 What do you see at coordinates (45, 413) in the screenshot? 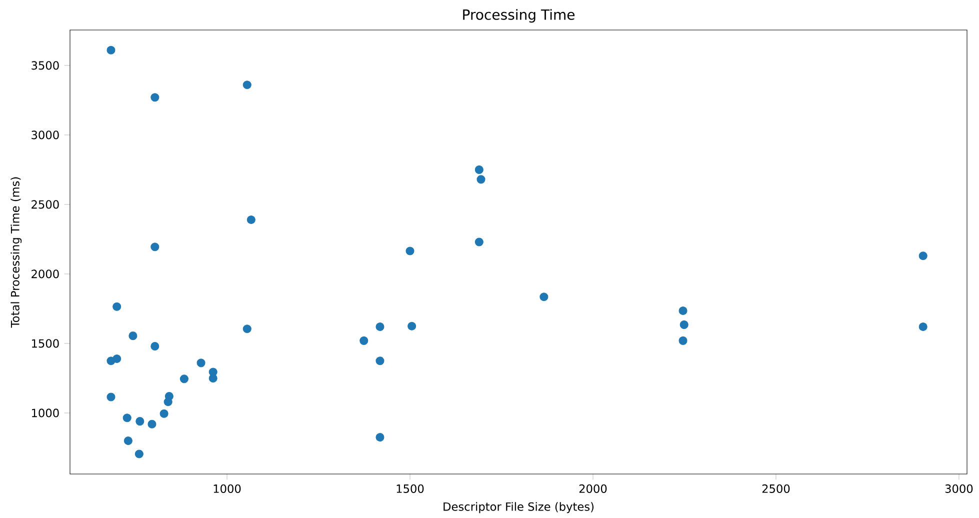
I see `y-tick-label: 1000` at bounding box center [45, 413].